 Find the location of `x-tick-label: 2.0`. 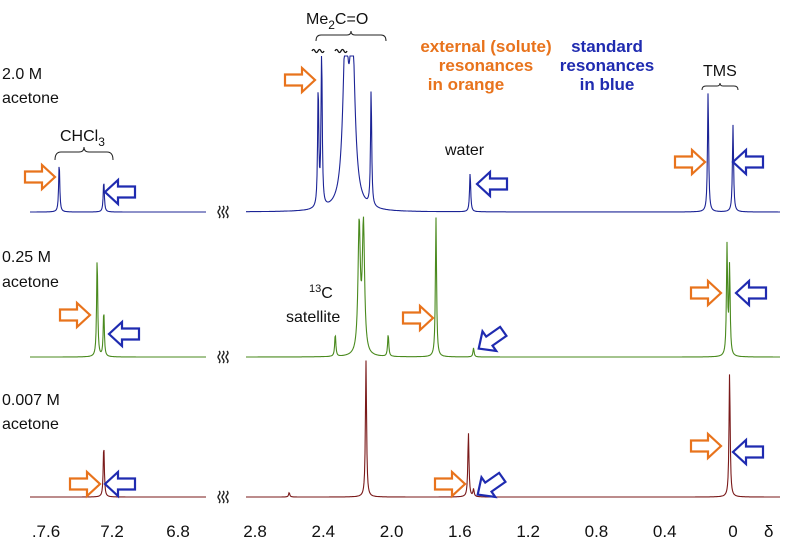

x-tick-label: 2.0 is located at coordinates (392, 531).